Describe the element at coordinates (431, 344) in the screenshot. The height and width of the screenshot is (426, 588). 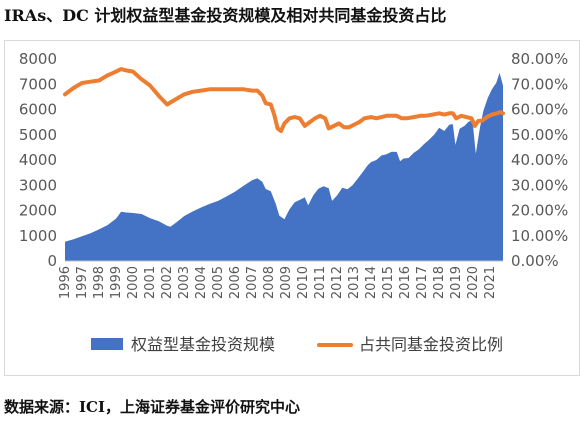
I see `legend-label-line: 占共同基金投资比例` at that location.